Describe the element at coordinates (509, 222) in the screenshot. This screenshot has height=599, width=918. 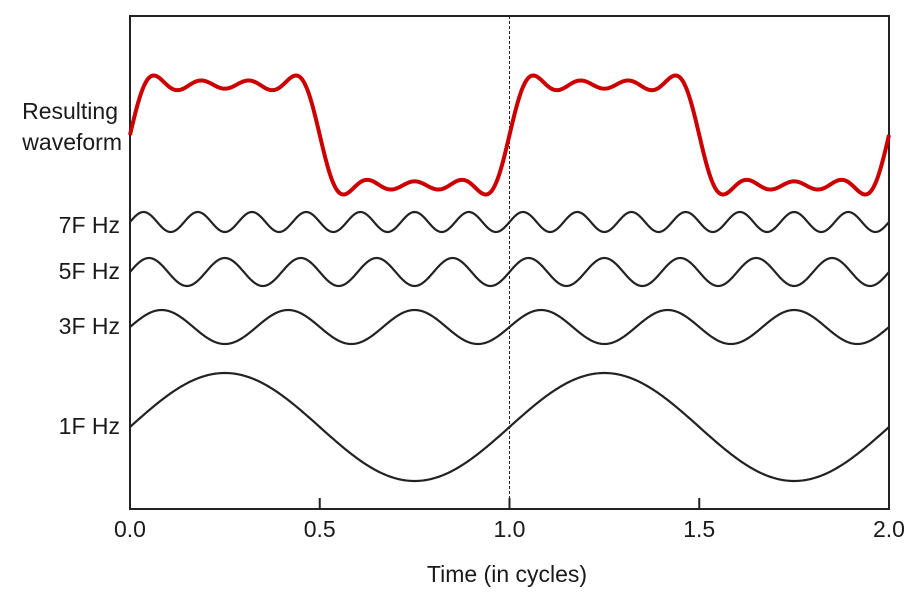
I see `series-line-7f-hz` at that location.